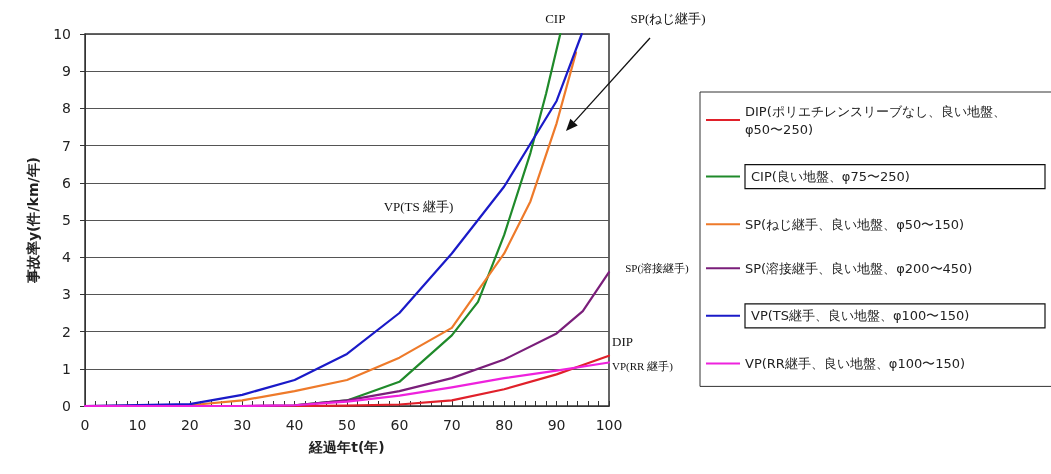 This screenshot has height=474, width=1051. What do you see at coordinates (504, 425) in the screenshot?
I see `x-tick-label: 80` at bounding box center [504, 425].